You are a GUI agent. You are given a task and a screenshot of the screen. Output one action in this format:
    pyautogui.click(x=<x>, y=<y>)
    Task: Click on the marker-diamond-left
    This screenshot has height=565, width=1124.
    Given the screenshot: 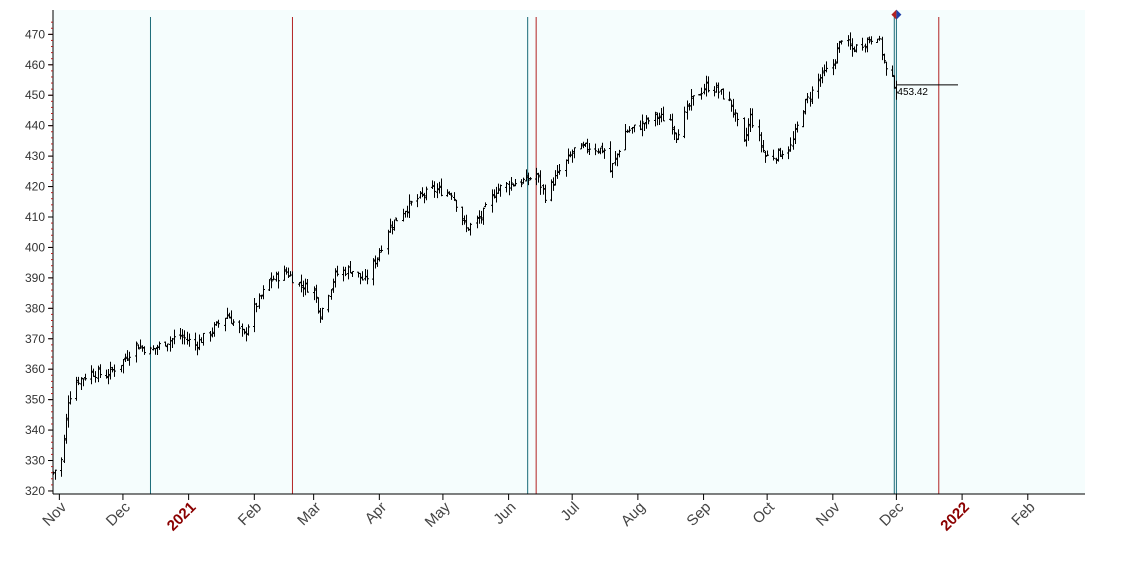 What is the action you would take?
    pyautogui.click(x=894, y=14)
    